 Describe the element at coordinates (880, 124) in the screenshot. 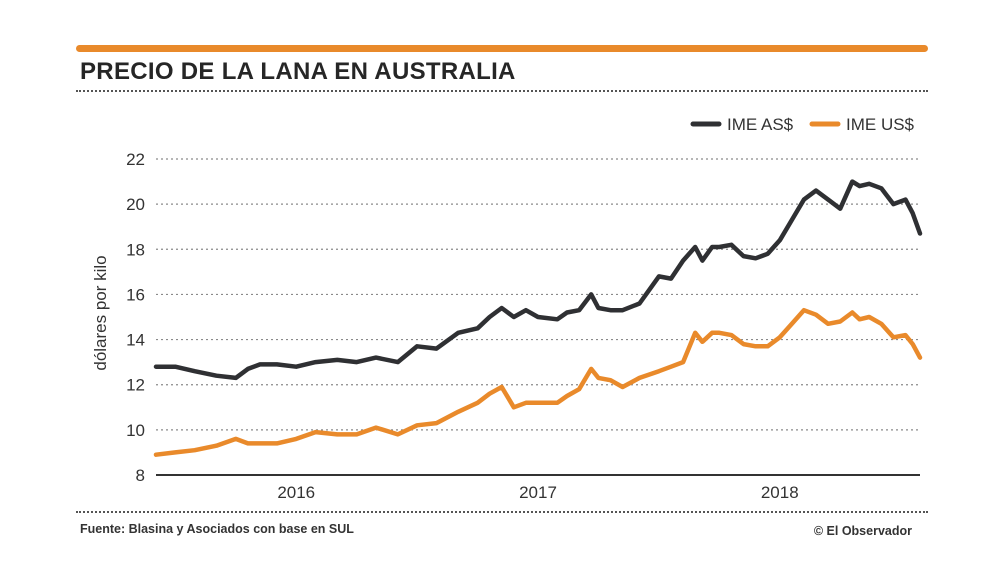

I see `legend-label: IME US$` at that location.